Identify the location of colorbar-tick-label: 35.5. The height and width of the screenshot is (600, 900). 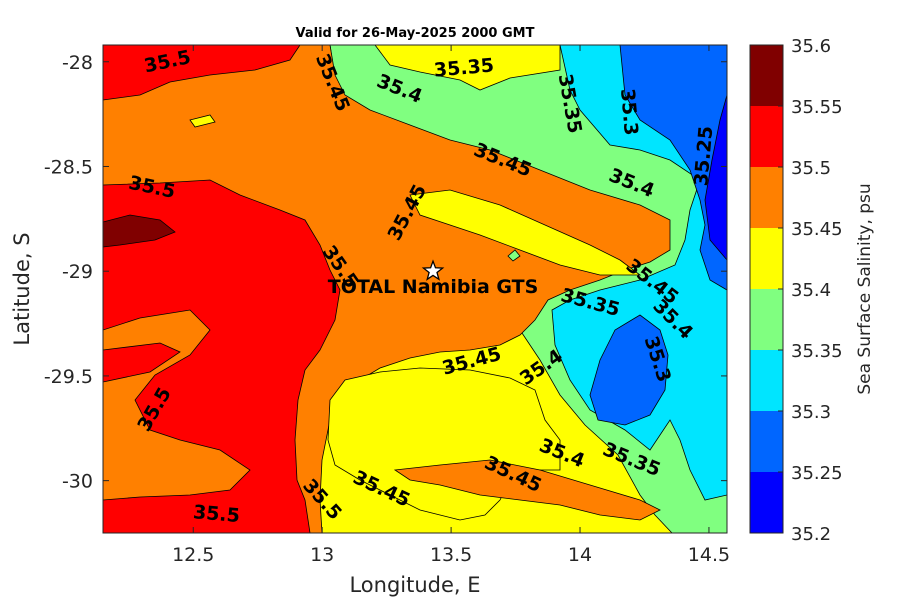
(811, 168).